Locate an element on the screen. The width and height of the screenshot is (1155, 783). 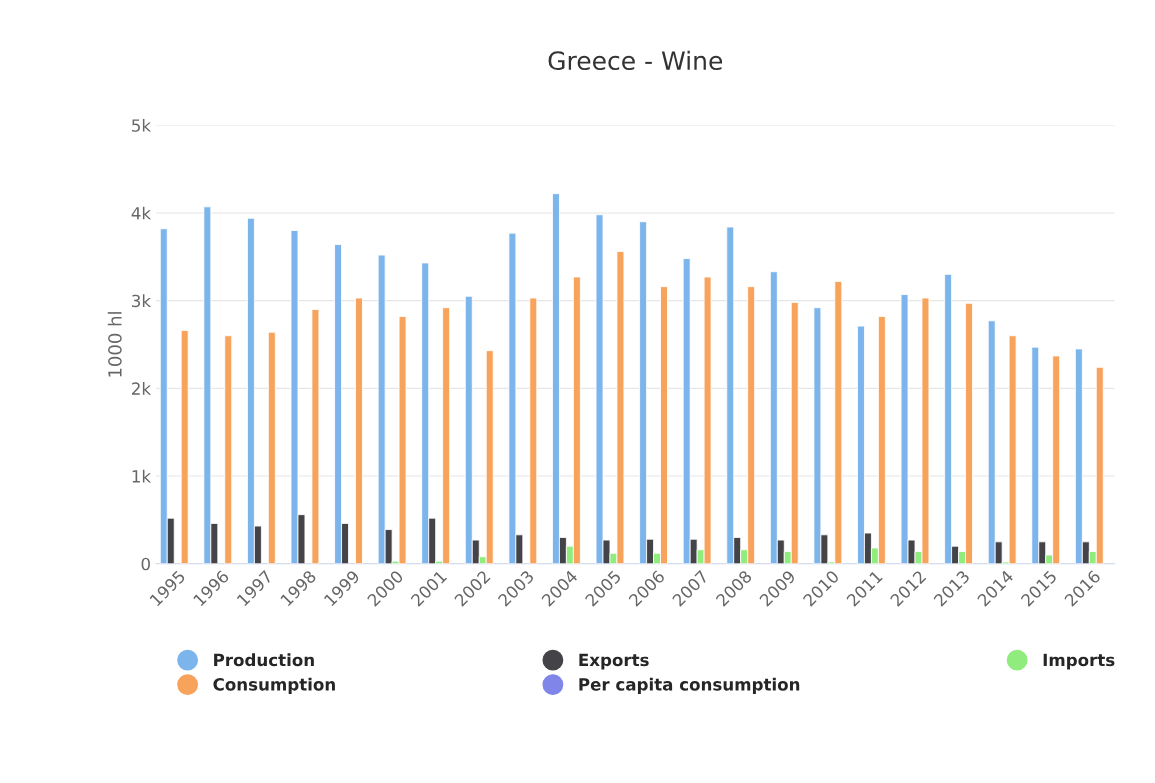
legend-label: Per capita consumption is located at coordinates (689, 685).